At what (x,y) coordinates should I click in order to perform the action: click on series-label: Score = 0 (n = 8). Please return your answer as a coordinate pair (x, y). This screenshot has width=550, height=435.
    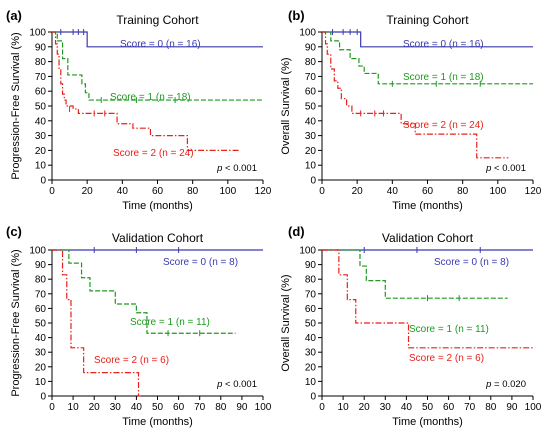
    Looking at the image, I should click on (471, 262).